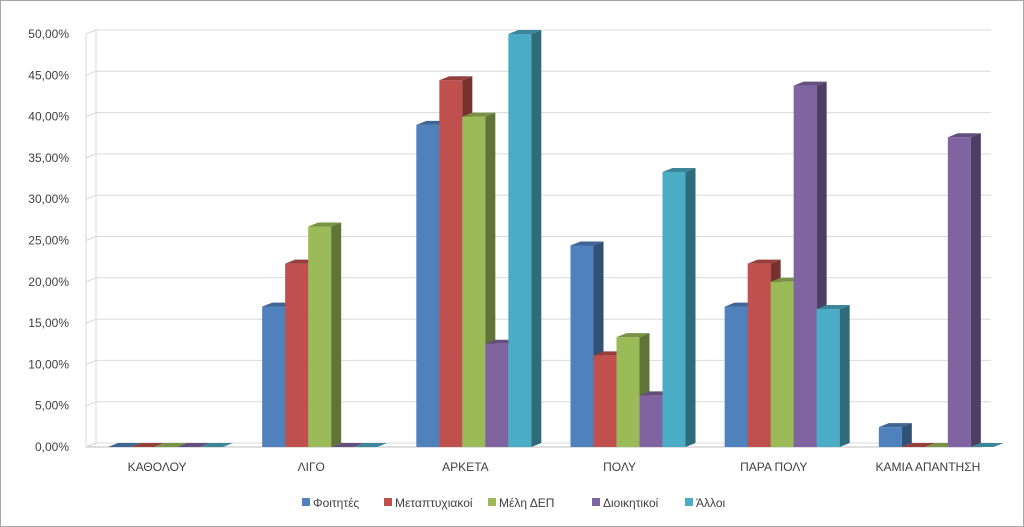 This screenshot has width=1024, height=527. I want to click on y-tick-label: 20,00%, so click(48, 282).